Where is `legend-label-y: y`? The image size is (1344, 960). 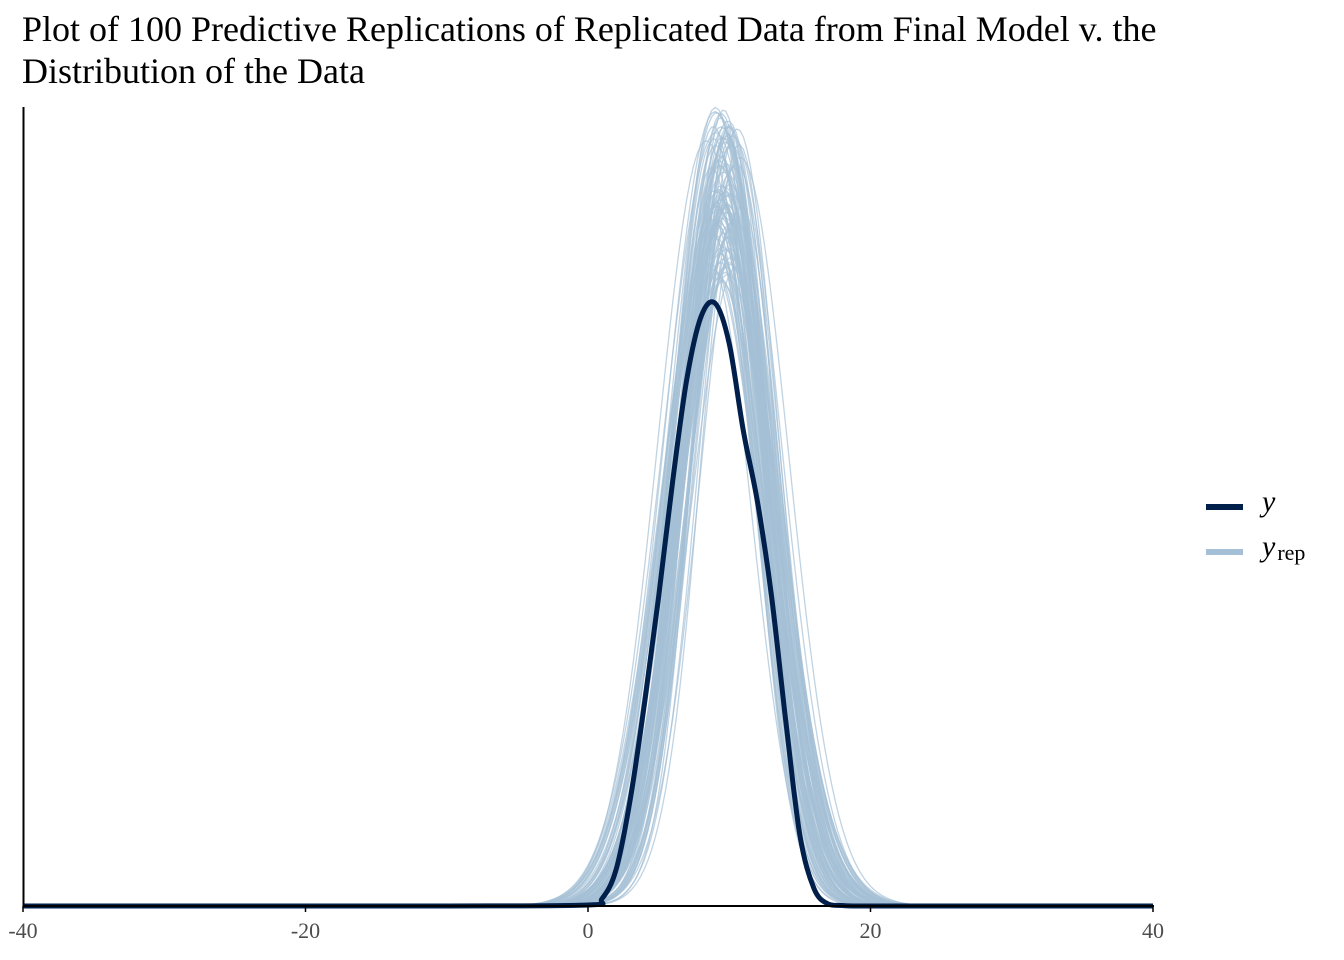 legend-label-y: y is located at coordinates (1267, 501).